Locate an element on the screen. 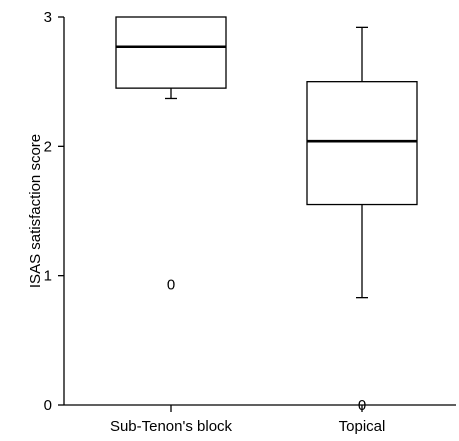  y-tick-label: 0 is located at coordinates (48, 405).